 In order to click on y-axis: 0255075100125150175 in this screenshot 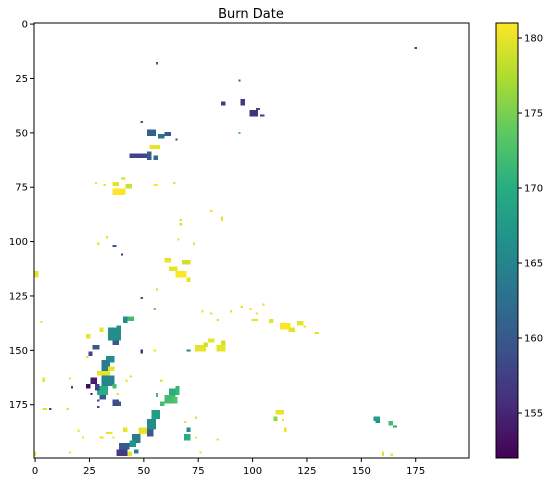, I will do `click(21, 216)`.